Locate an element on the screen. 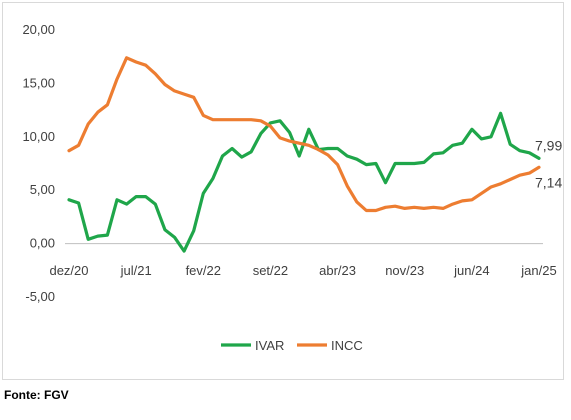  x-tick-label: jun/24 is located at coordinates (471, 270).